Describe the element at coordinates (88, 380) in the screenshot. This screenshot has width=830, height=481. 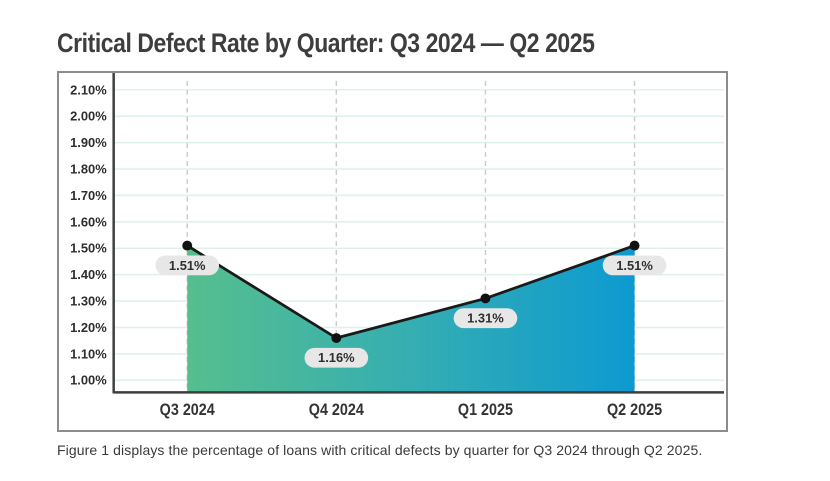
I see `y-axis-tick-label: 1.00%` at that location.